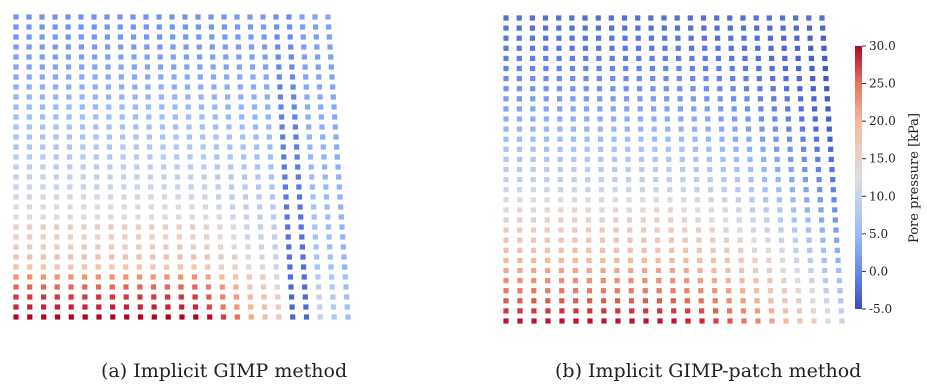 This screenshot has height=387, width=927. I want to click on colorbar-gradient, so click(858, 177).